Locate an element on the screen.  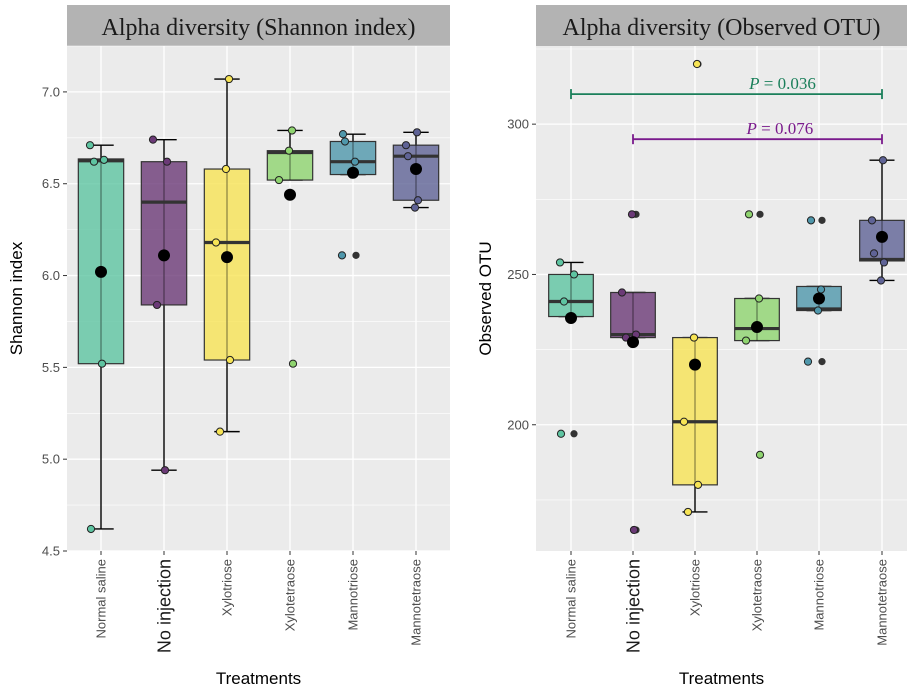
y-axis-title: Observed OTU is located at coordinates (485, 298).